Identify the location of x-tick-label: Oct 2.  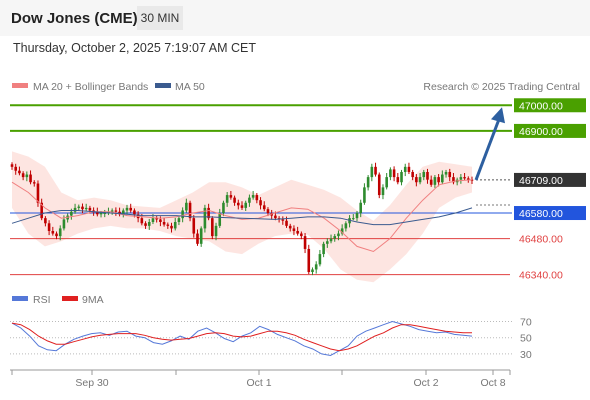
(425, 383).